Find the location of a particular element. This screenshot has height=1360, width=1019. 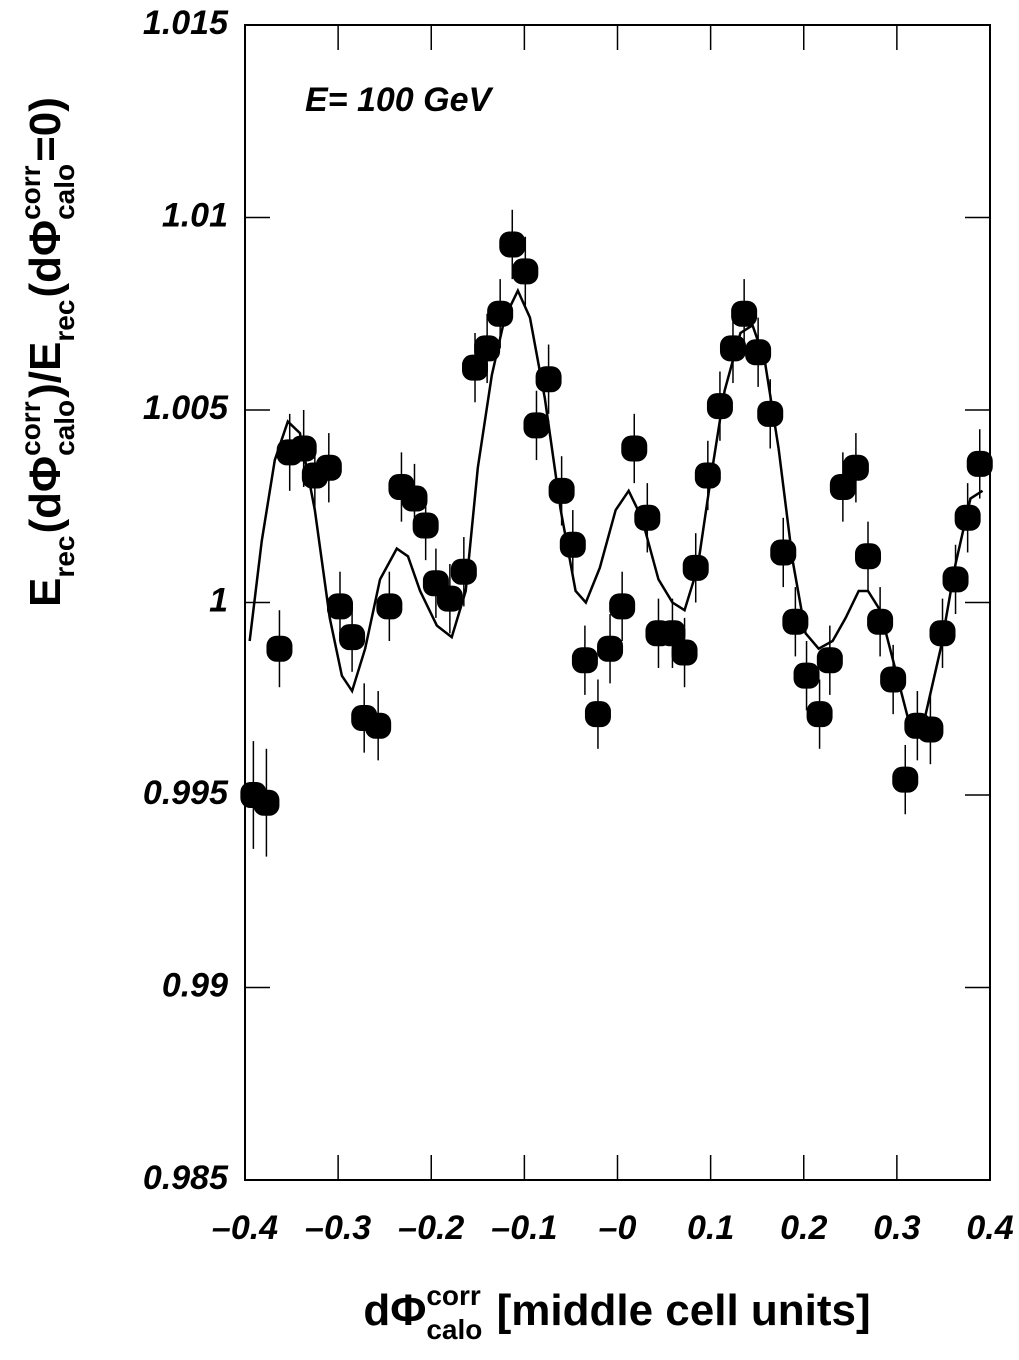

x-tick-label: –0.2 is located at coordinates (431, 1228).